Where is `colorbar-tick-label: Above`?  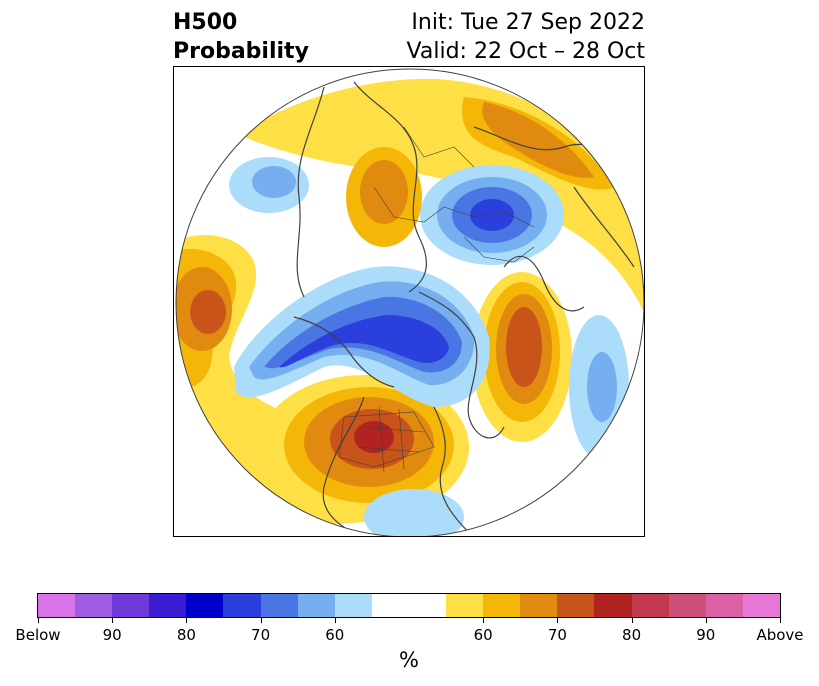 colorbar-tick-label: Above is located at coordinates (780, 635).